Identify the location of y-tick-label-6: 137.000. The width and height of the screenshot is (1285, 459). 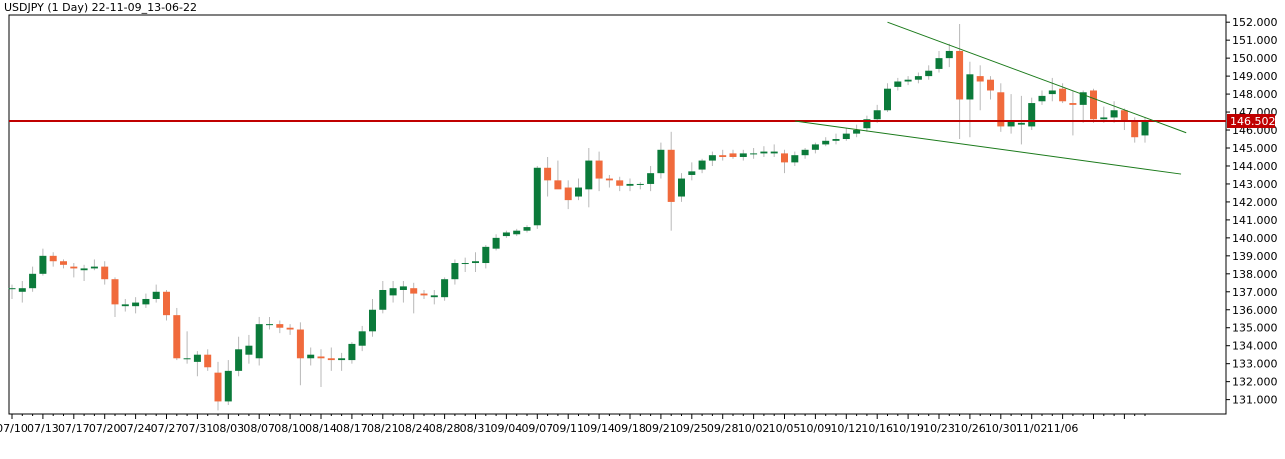
(1255, 292).